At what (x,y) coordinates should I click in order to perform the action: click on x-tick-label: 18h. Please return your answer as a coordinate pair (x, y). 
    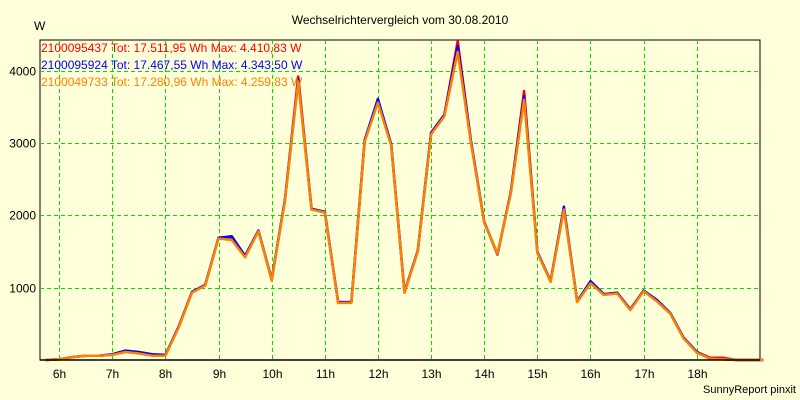
    Looking at the image, I should click on (697, 374).